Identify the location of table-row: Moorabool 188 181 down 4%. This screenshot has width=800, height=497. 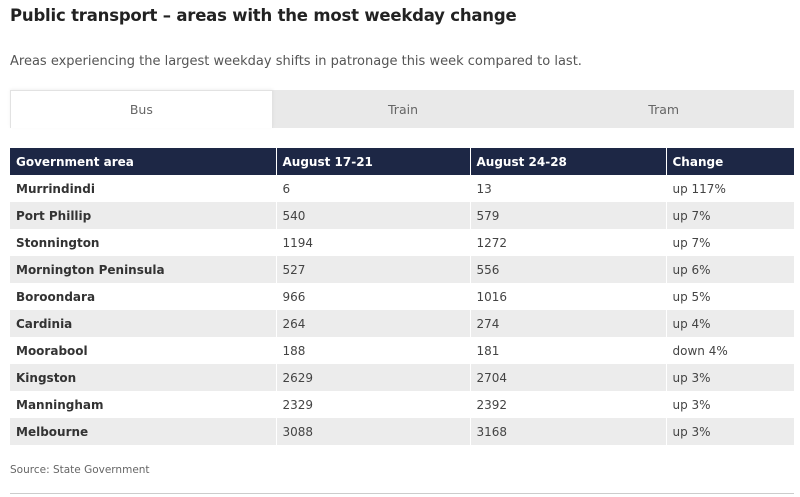
(402, 350).